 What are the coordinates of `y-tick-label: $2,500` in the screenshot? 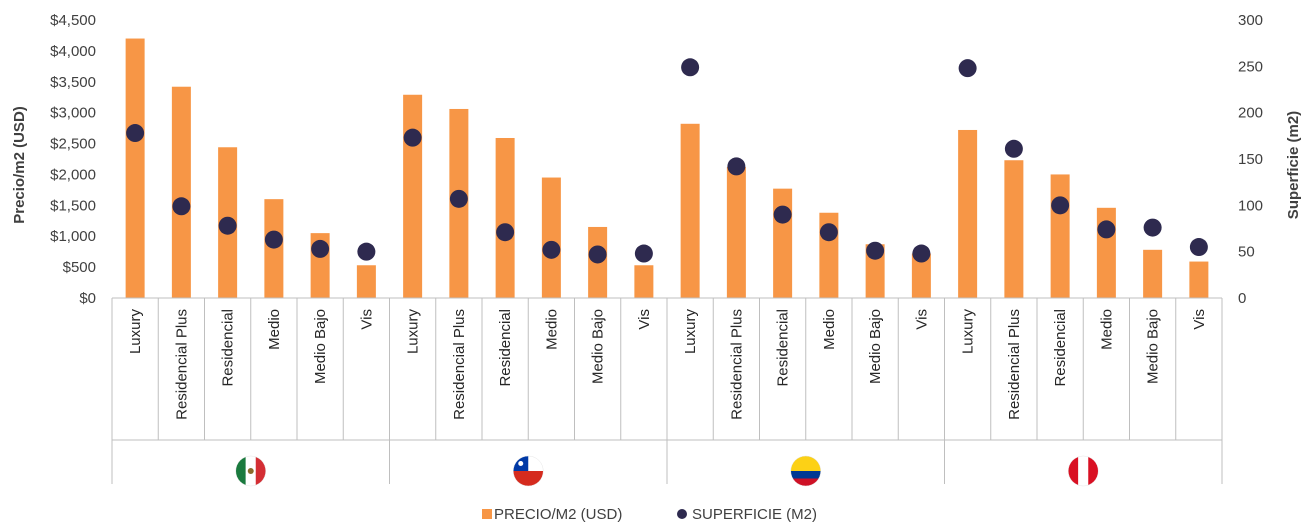 It's located at (73, 144).